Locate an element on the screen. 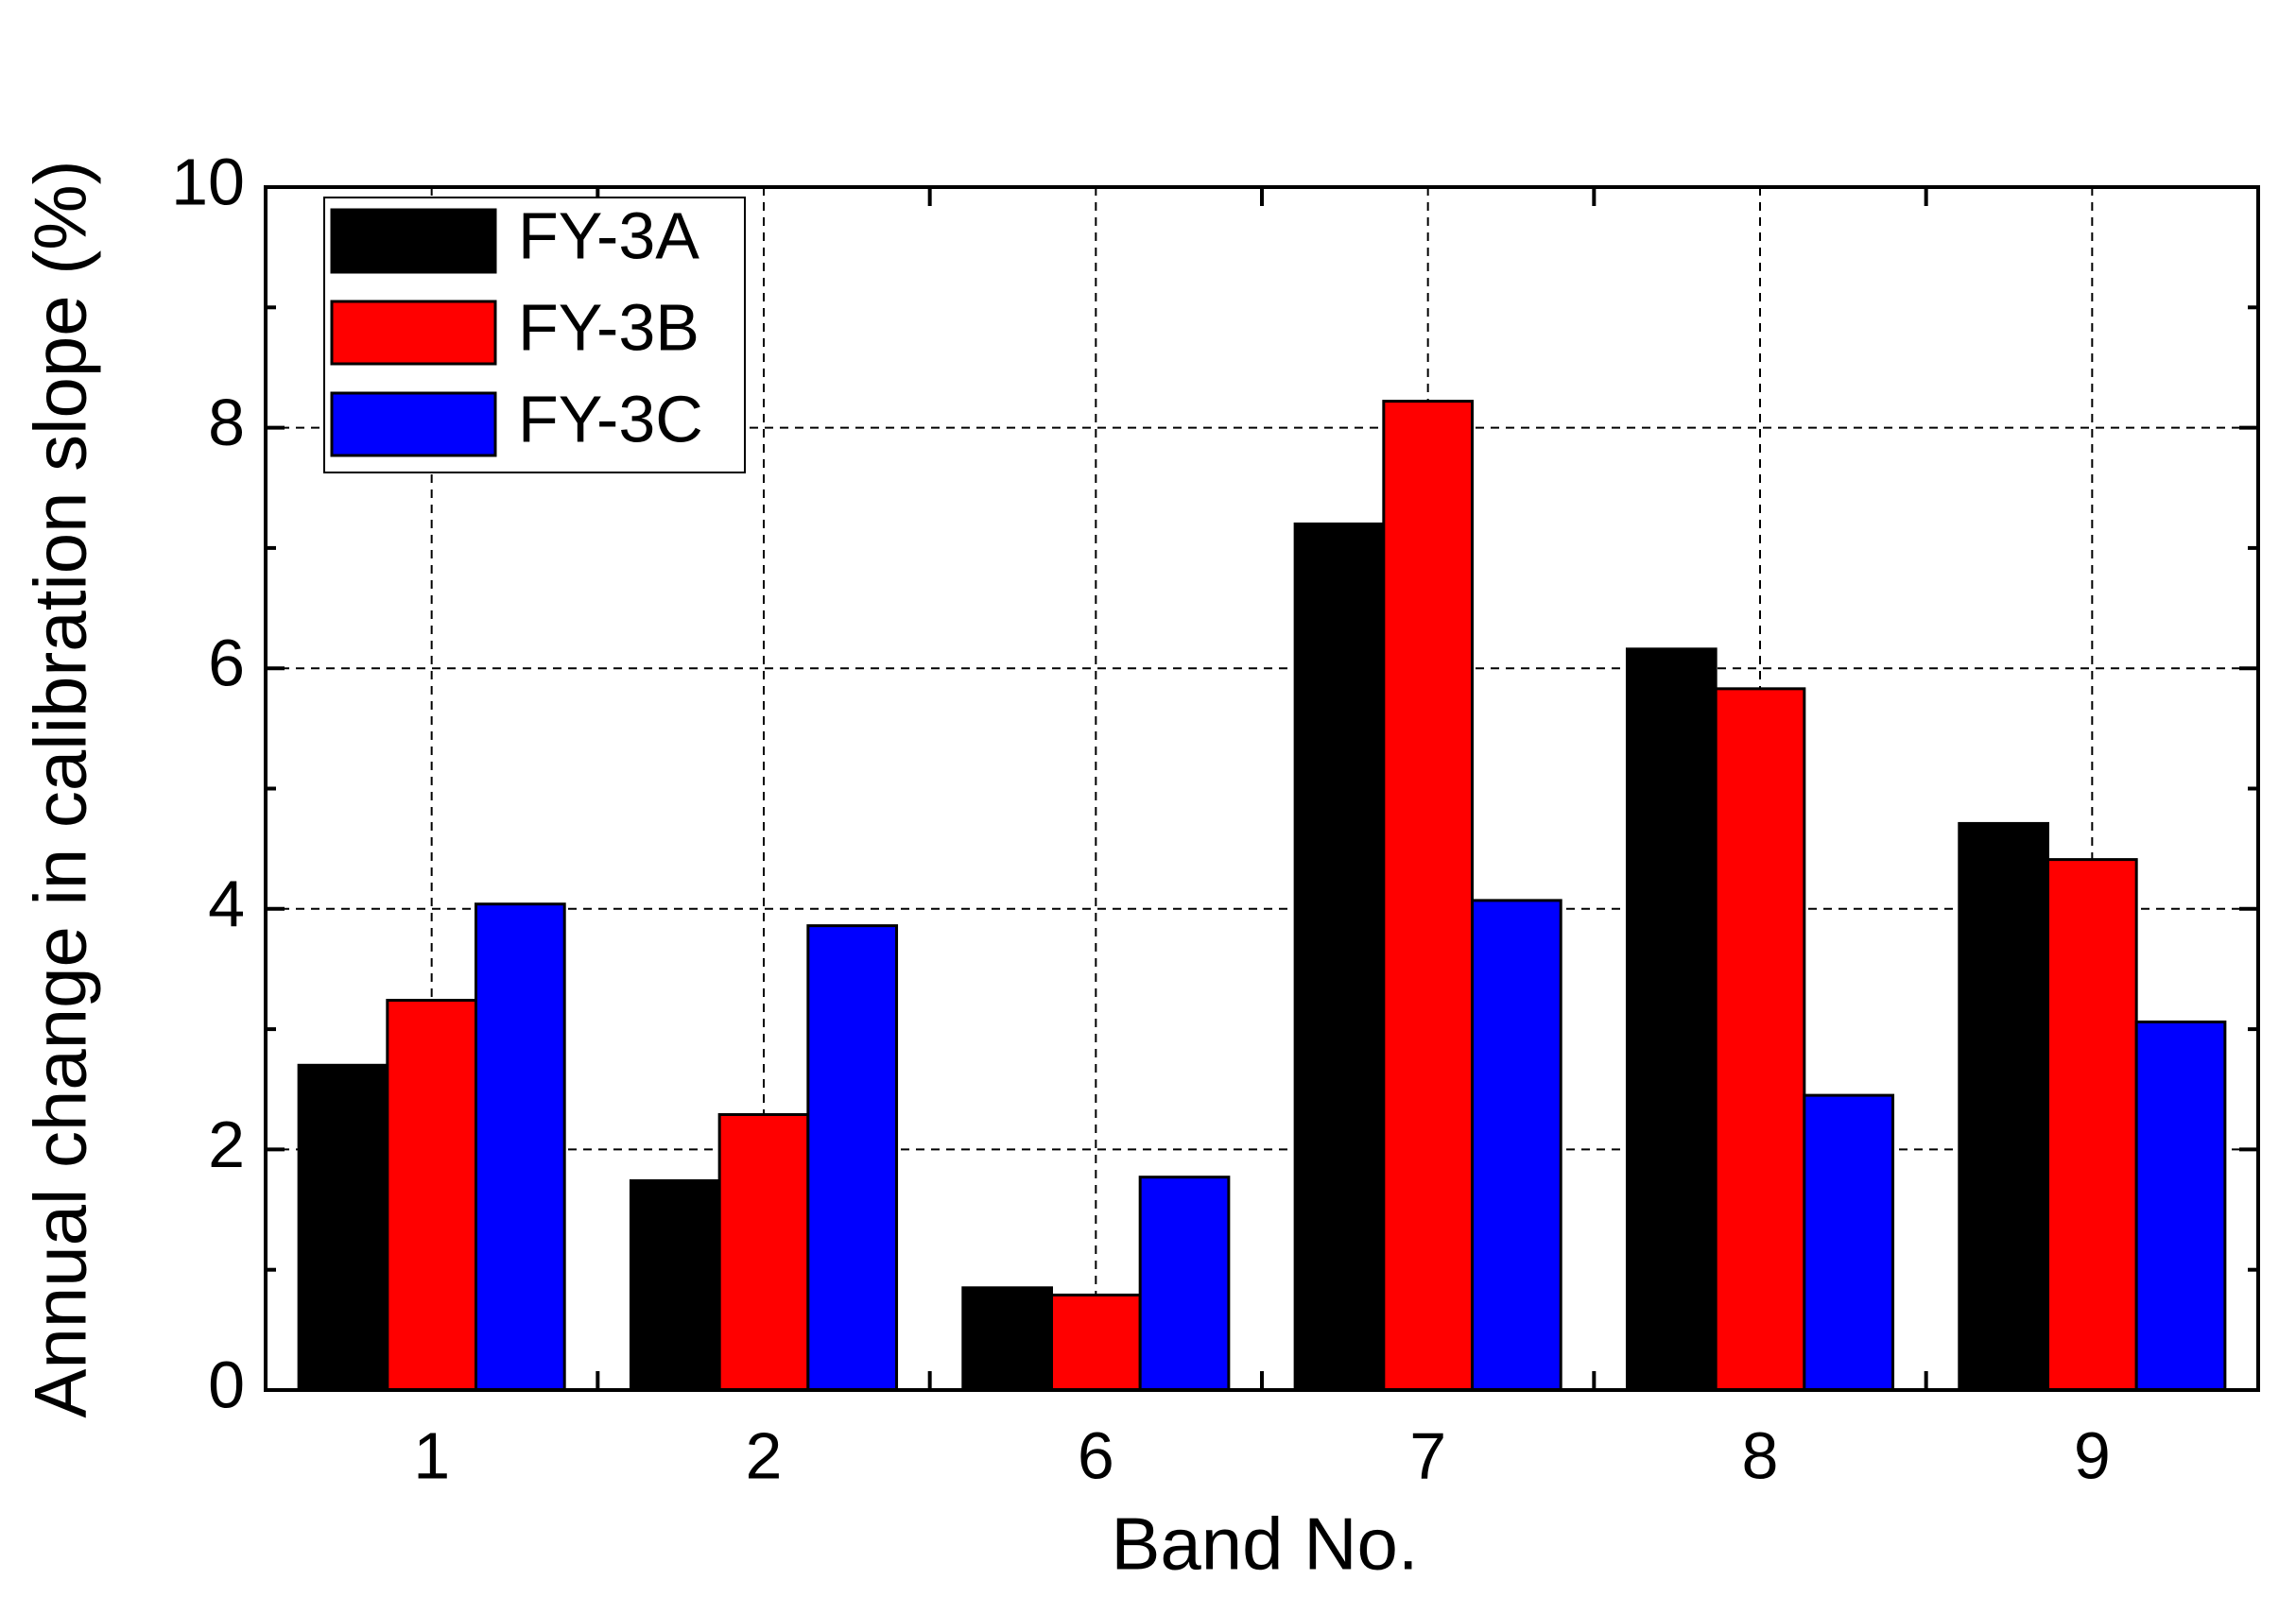 The height and width of the screenshot is (1614, 2296). x-axis-title: Band No. is located at coordinates (1264, 1544).